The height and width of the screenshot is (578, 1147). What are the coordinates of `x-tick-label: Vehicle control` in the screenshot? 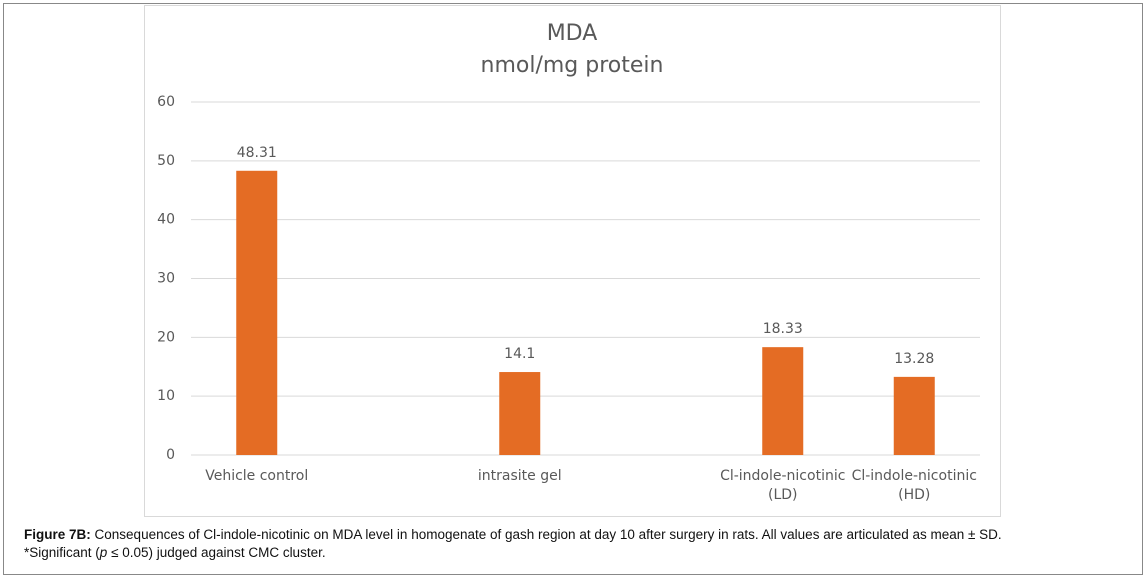 It's located at (257, 476).